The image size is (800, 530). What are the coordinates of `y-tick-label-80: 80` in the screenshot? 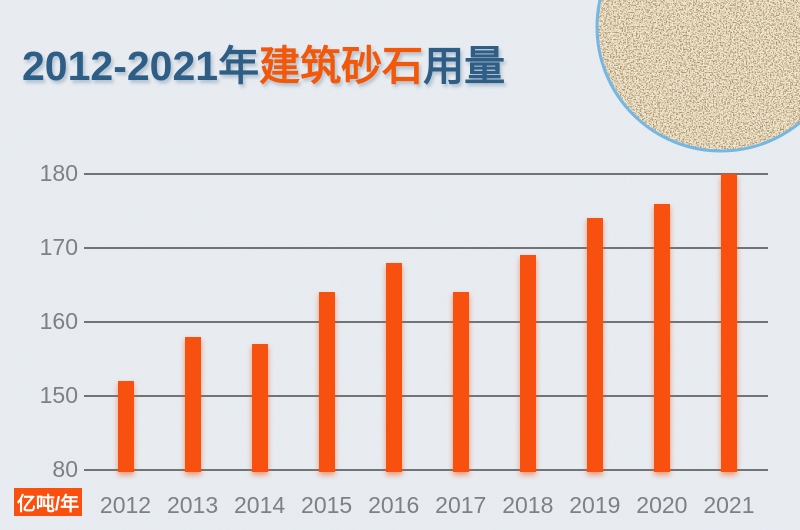 It's located at (65, 469).